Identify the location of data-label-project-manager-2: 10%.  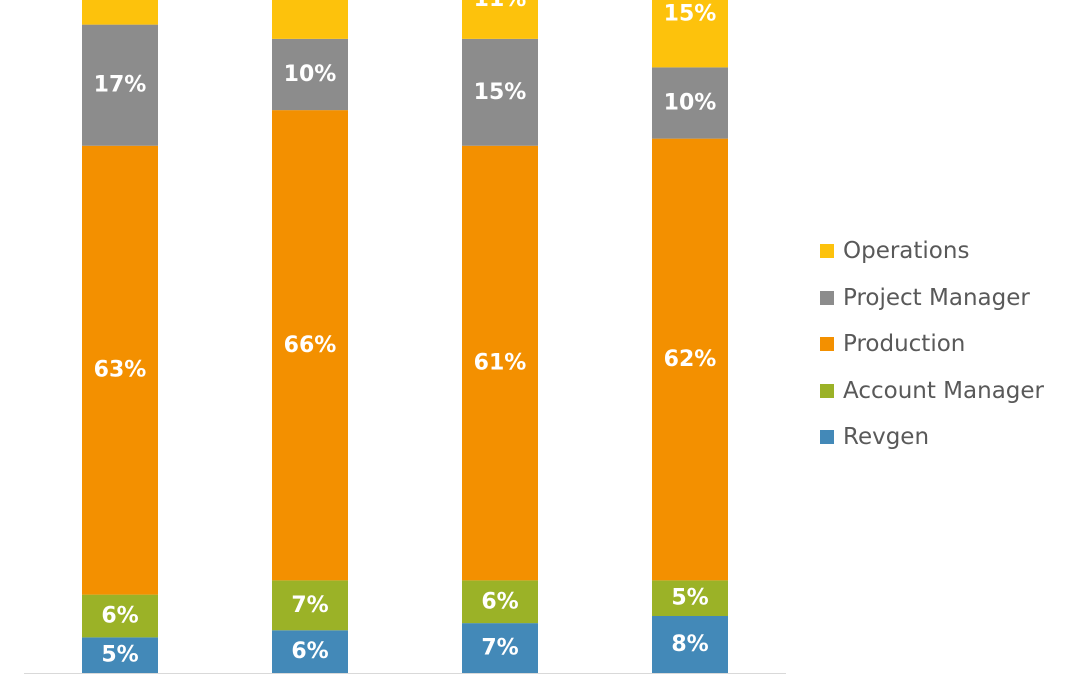
(310, 74).